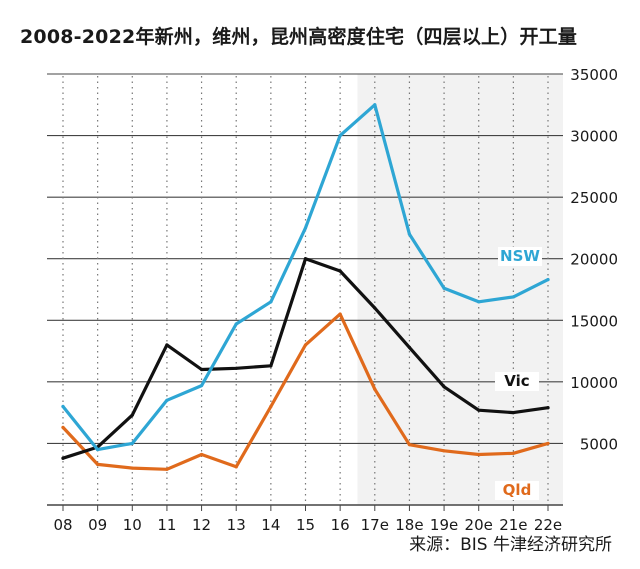 Image resolution: width=640 pixels, height=569 pixels. Describe the element at coordinates (201, 525) in the screenshot. I see `x-tick-label: 12` at that location.